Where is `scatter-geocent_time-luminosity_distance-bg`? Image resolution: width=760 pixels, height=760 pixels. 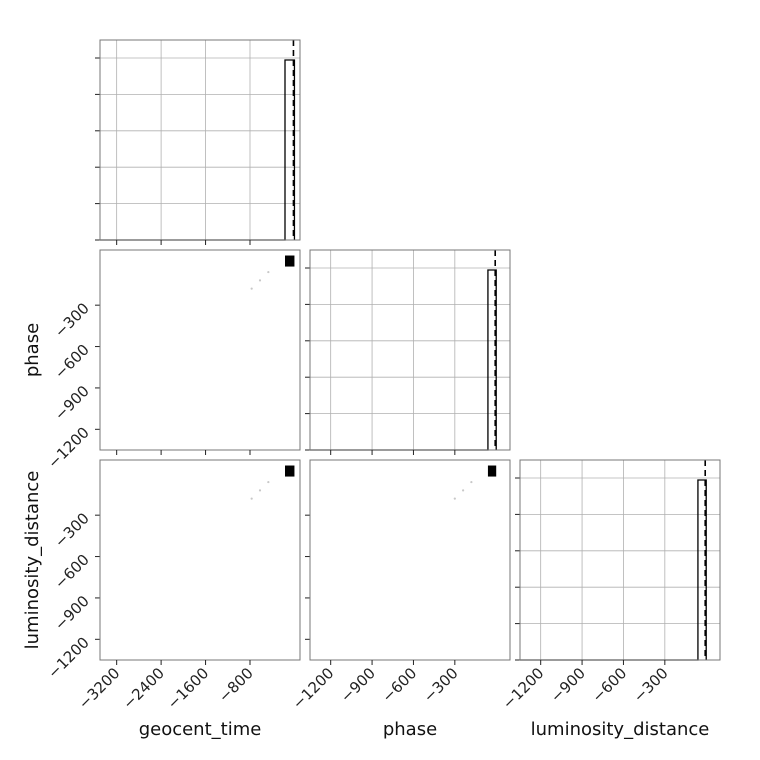 scatter-geocent_time-luminosity_distance-bg is located at coordinates (200, 560).